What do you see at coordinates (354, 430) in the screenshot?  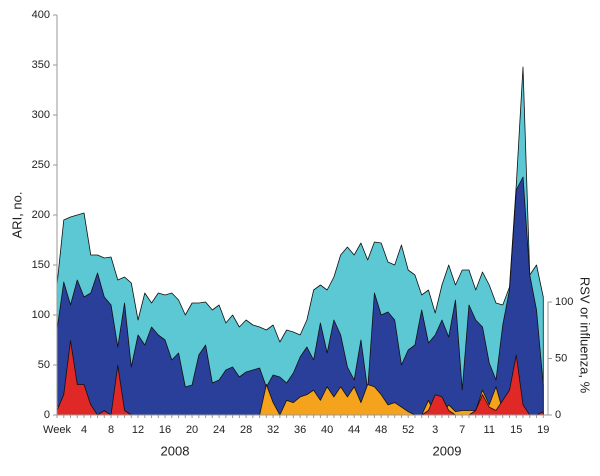 I see `x-tick-label: 44` at bounding box center [354, 430].